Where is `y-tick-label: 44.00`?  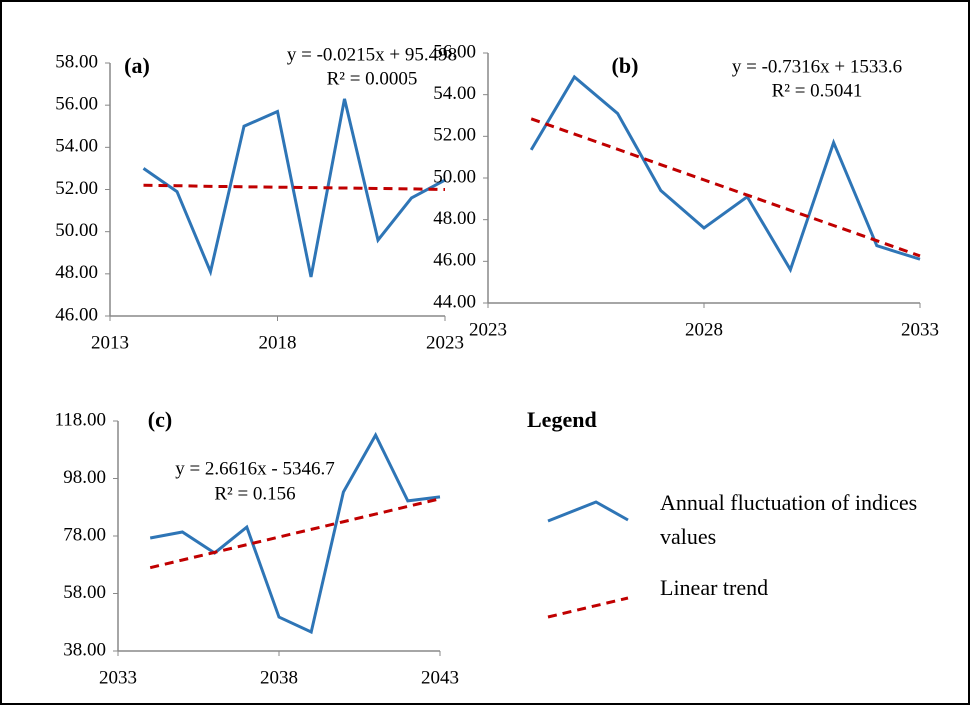
y-tick-label: 44.00 is located at coordinates (454, 301).